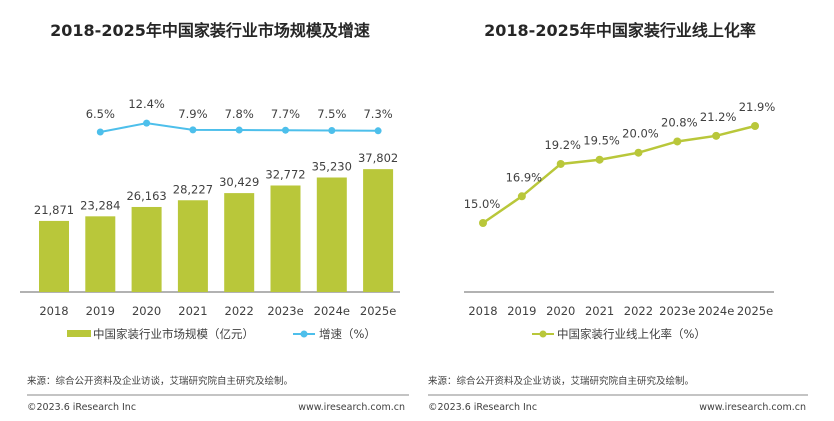  Describe the element at coordinates (482, 204) in the screenshot. I see `online-rate-data-label: 15.0%` at that location.